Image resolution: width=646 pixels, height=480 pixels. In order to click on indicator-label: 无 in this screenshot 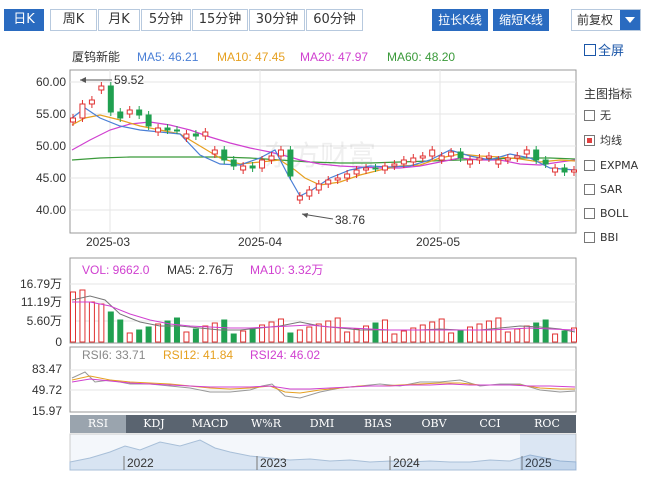, I will do `click(605, 115)`.